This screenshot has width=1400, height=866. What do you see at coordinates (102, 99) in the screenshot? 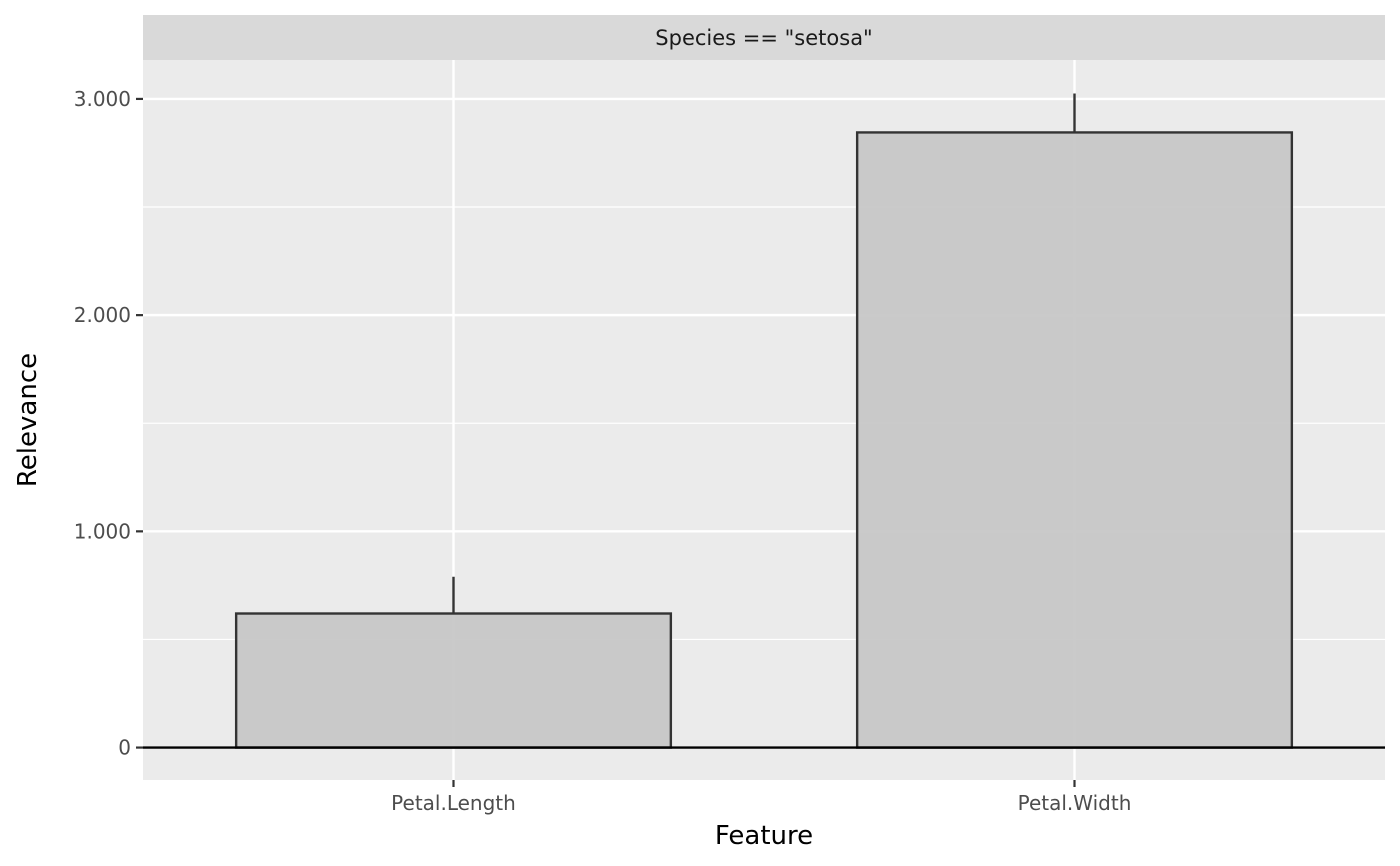
I see `y-tick-label: 3.000` at bounding box center [102, 99].